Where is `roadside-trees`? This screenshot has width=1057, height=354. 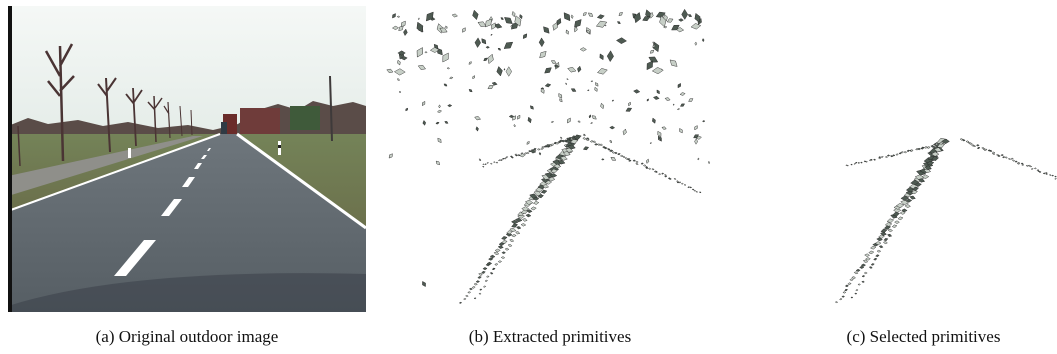 roadside-trees is located at coordinates (105, 105).